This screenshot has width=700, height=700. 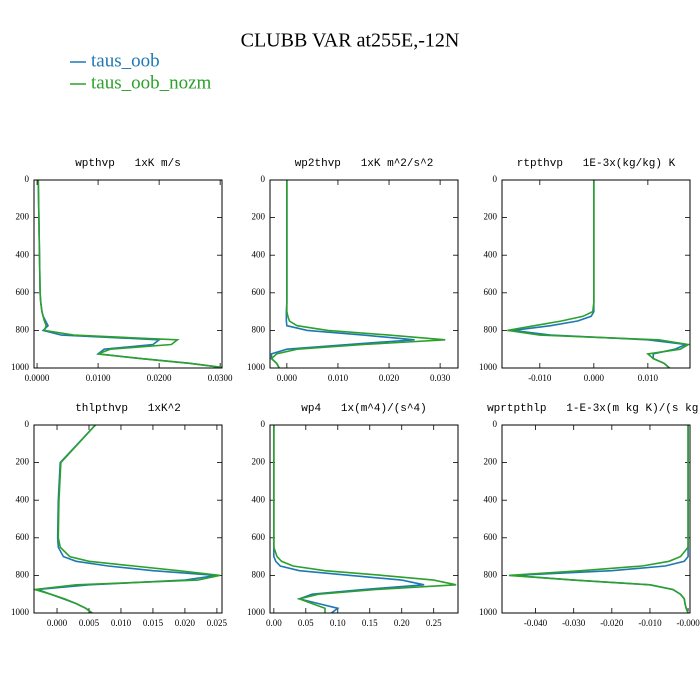 What do you see at coordinates (402, 623) in the screenshot?
I see `x-tick-label: 0.20` at bounding box center [402, 623].